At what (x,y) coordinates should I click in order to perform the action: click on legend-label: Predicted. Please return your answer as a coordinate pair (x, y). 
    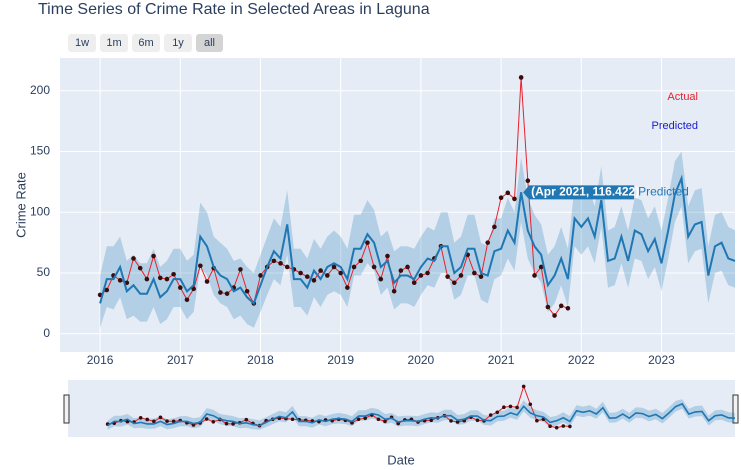
    Looking at the image, I should click on (675, 126).